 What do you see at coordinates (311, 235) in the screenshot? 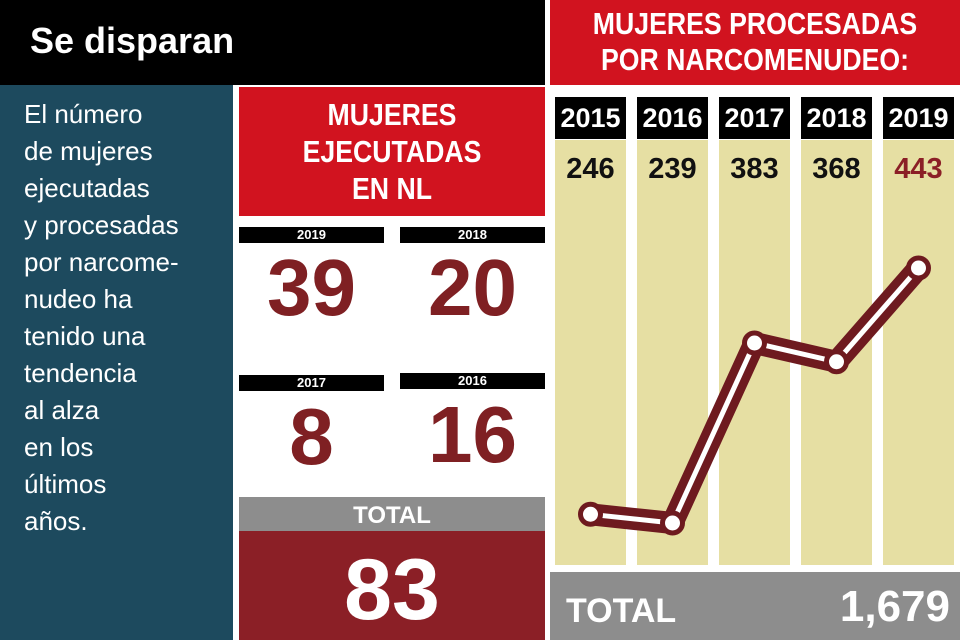
I see `year-label-2019: 2019` at bounding box center [311, 235].